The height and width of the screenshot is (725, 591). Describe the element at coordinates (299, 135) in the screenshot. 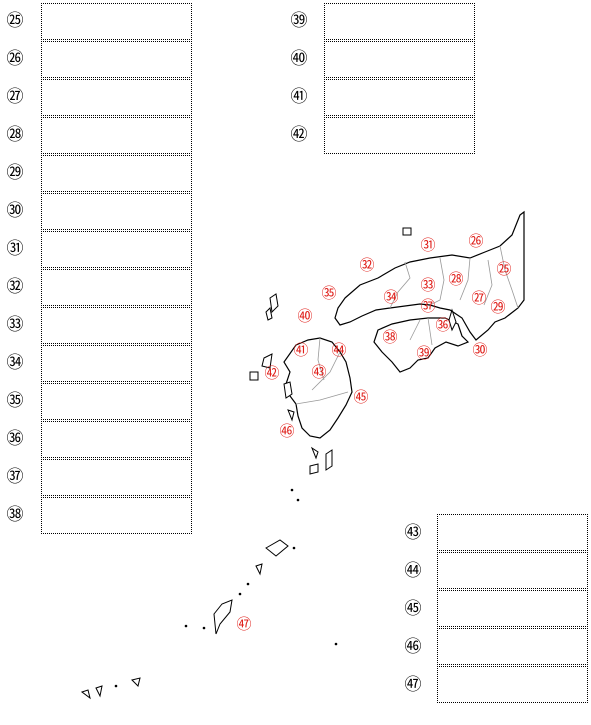

I see `number-label: ㊷` at that location.